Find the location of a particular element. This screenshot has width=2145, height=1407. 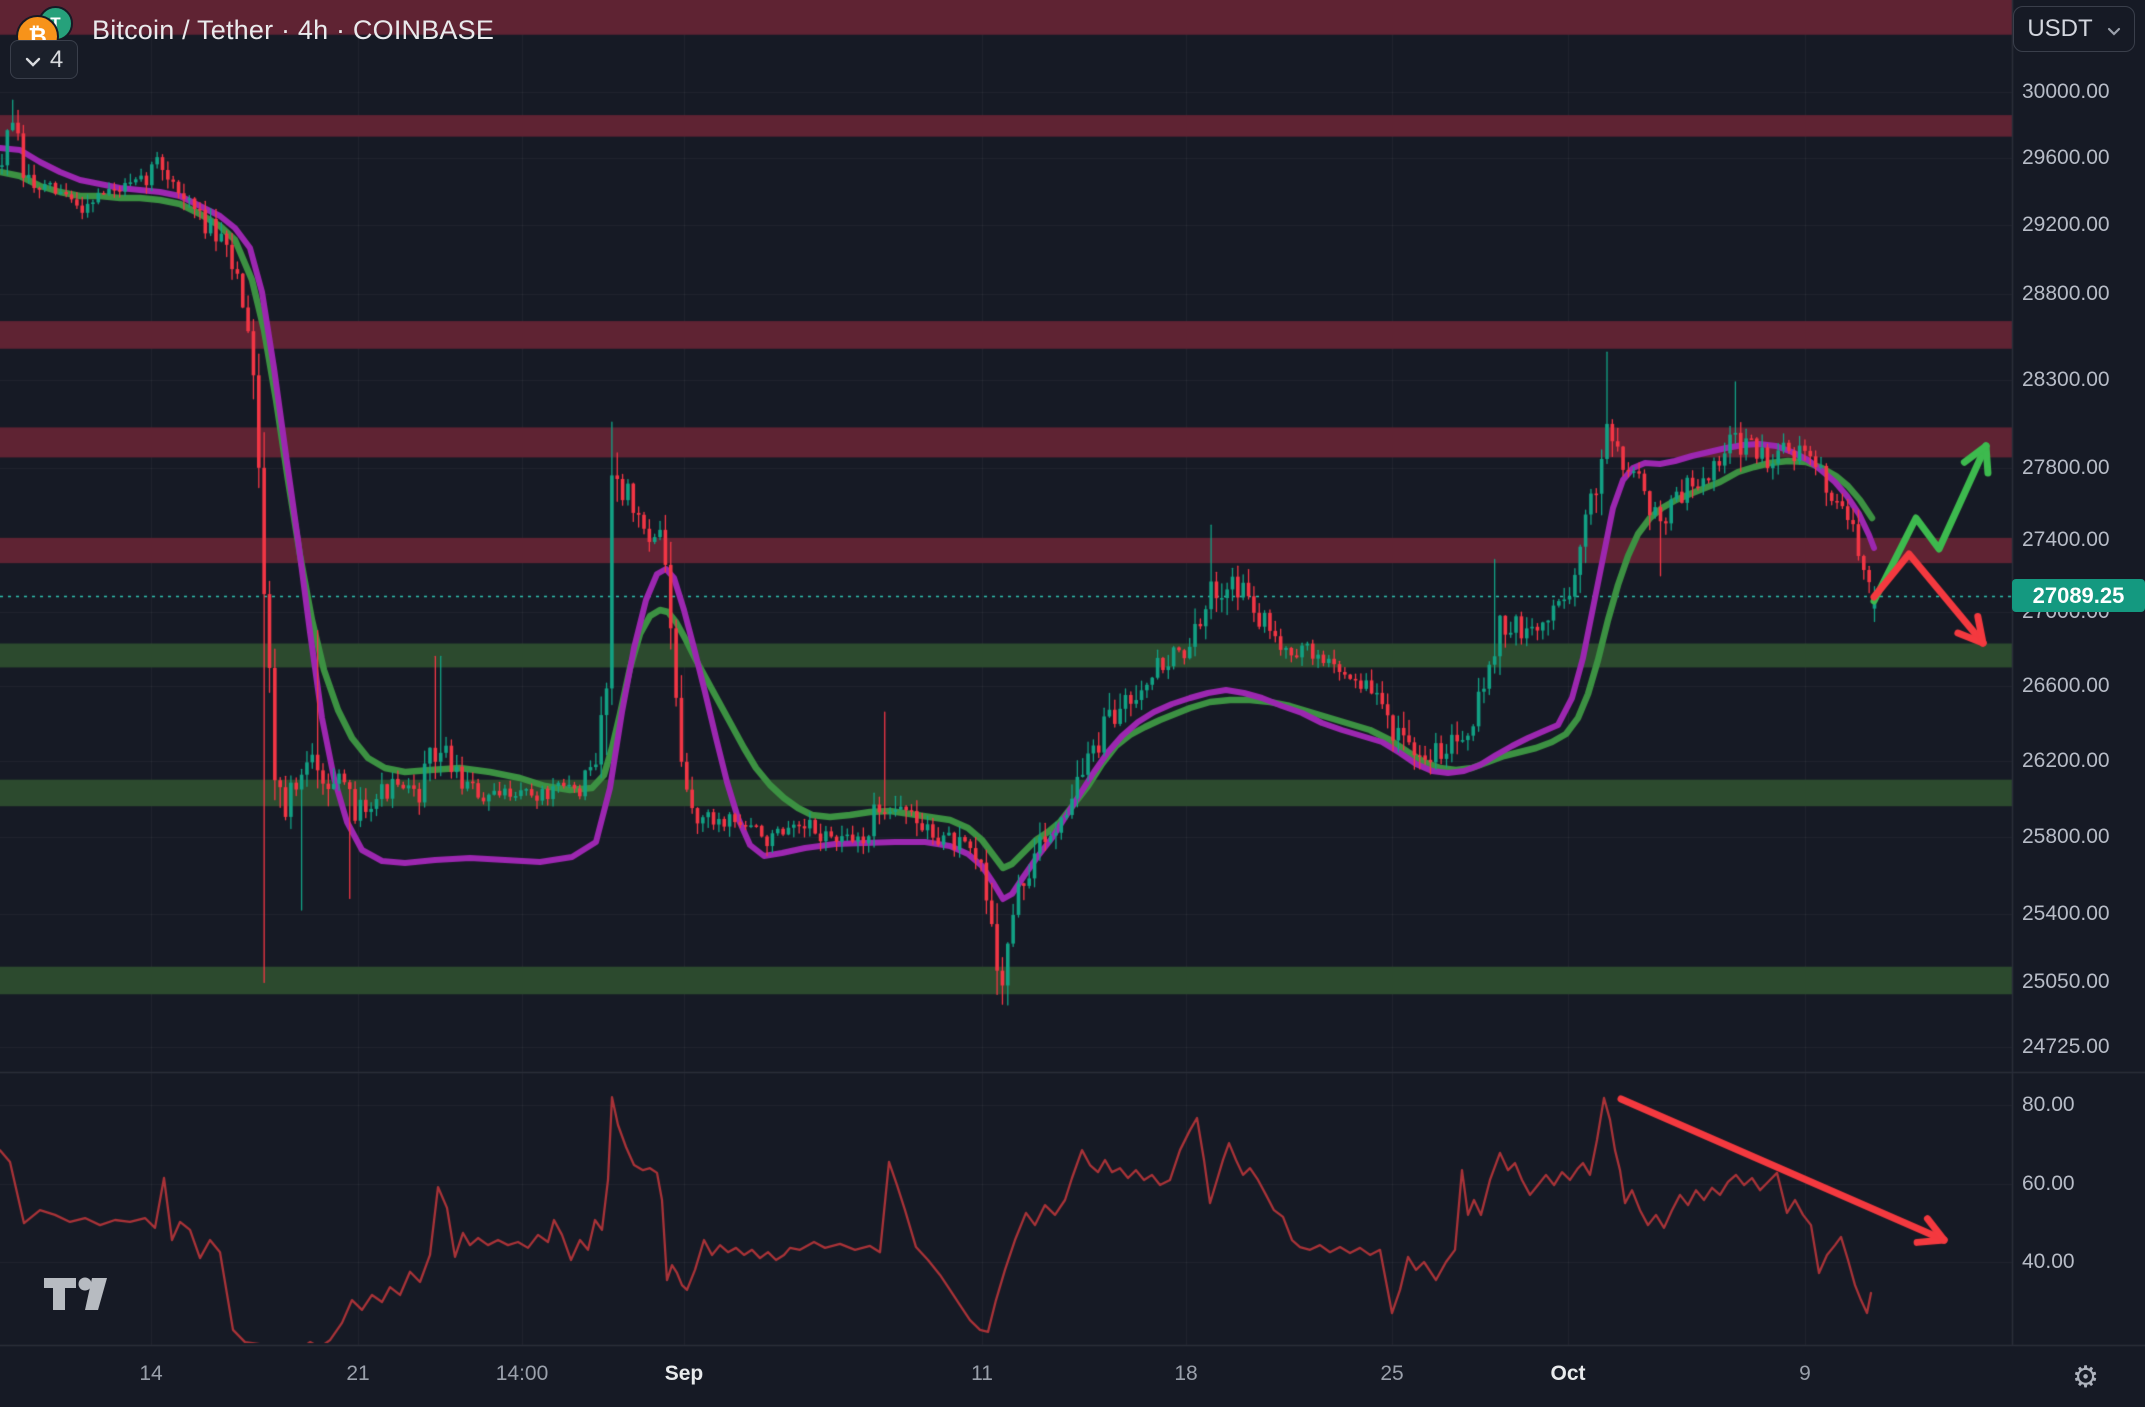

price-tick-label: 26200.00 is located at coordinates (2066, 760).